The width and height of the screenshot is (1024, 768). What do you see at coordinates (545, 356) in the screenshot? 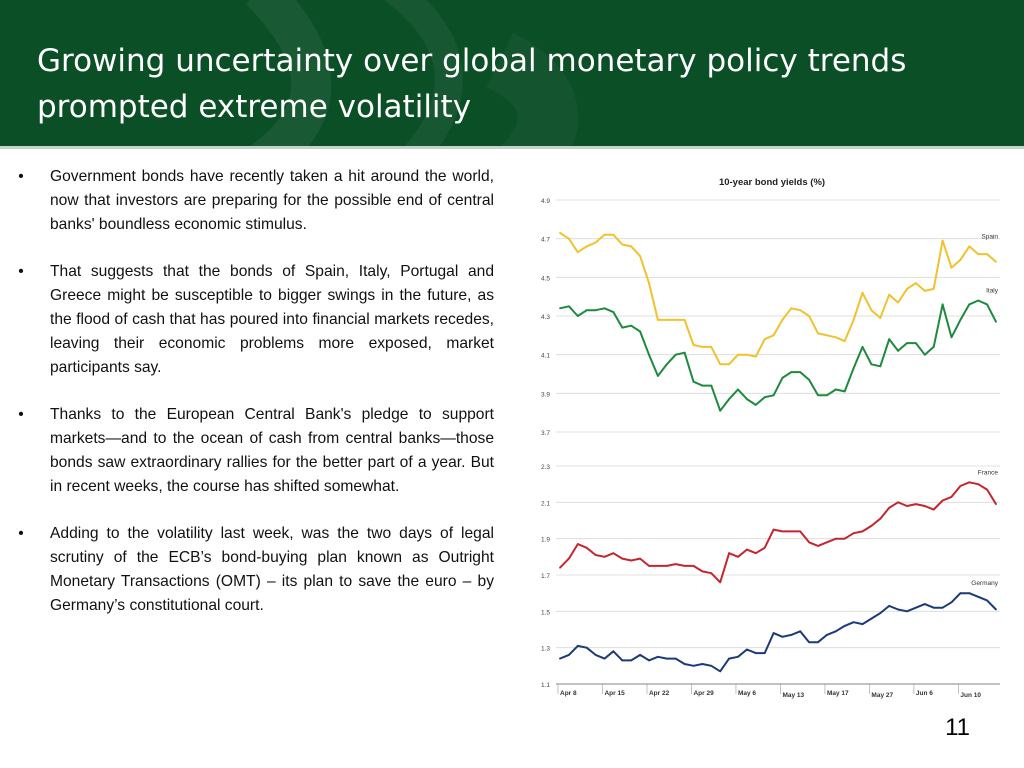
I see `y-tick-label: 4.1` at bounding box center [545, 356].